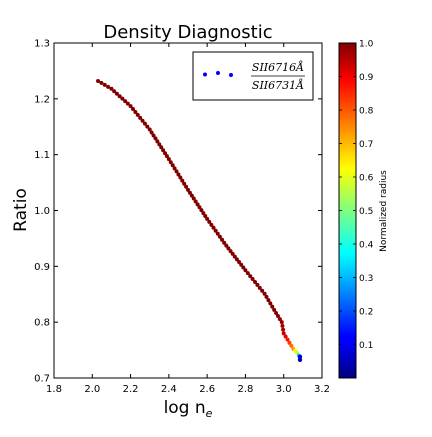 The height and width of the screenshot is (437, 432). What do you see at coordinates (366, 145) in the screenshot?
I see `colorbar-tick-label: 0.7` at bounding box center [366, 145].